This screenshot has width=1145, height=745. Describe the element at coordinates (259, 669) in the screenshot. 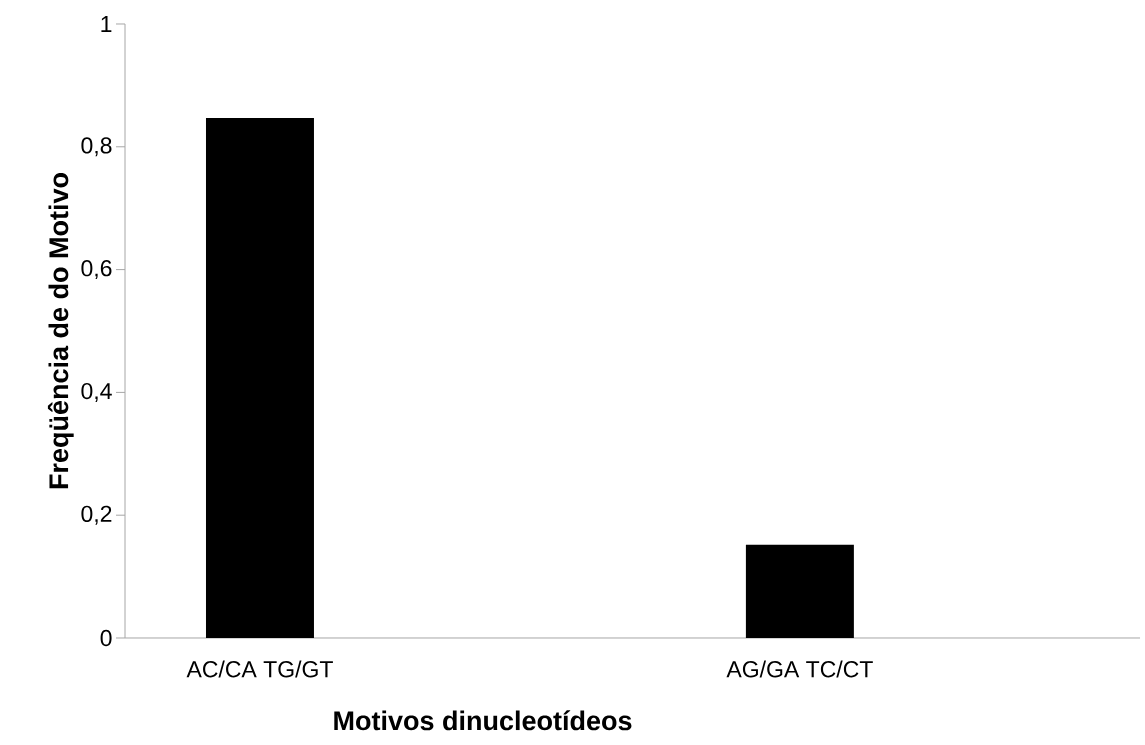

I see `x-tick-label: AC/CA TG/GT` at that location.